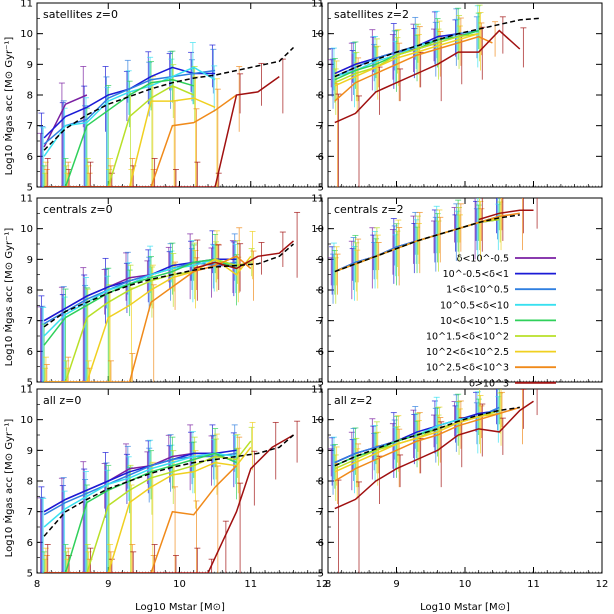 The image size is (614, 614). I want to click on x-tick-label: 11, so click(533, 584).